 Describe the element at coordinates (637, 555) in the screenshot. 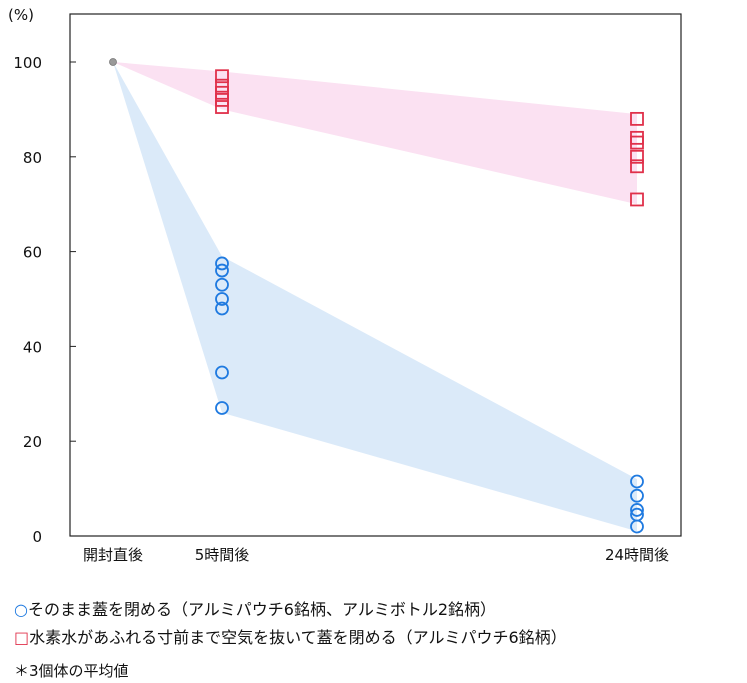

I see `x-tick-label: 24時間後` at that location.